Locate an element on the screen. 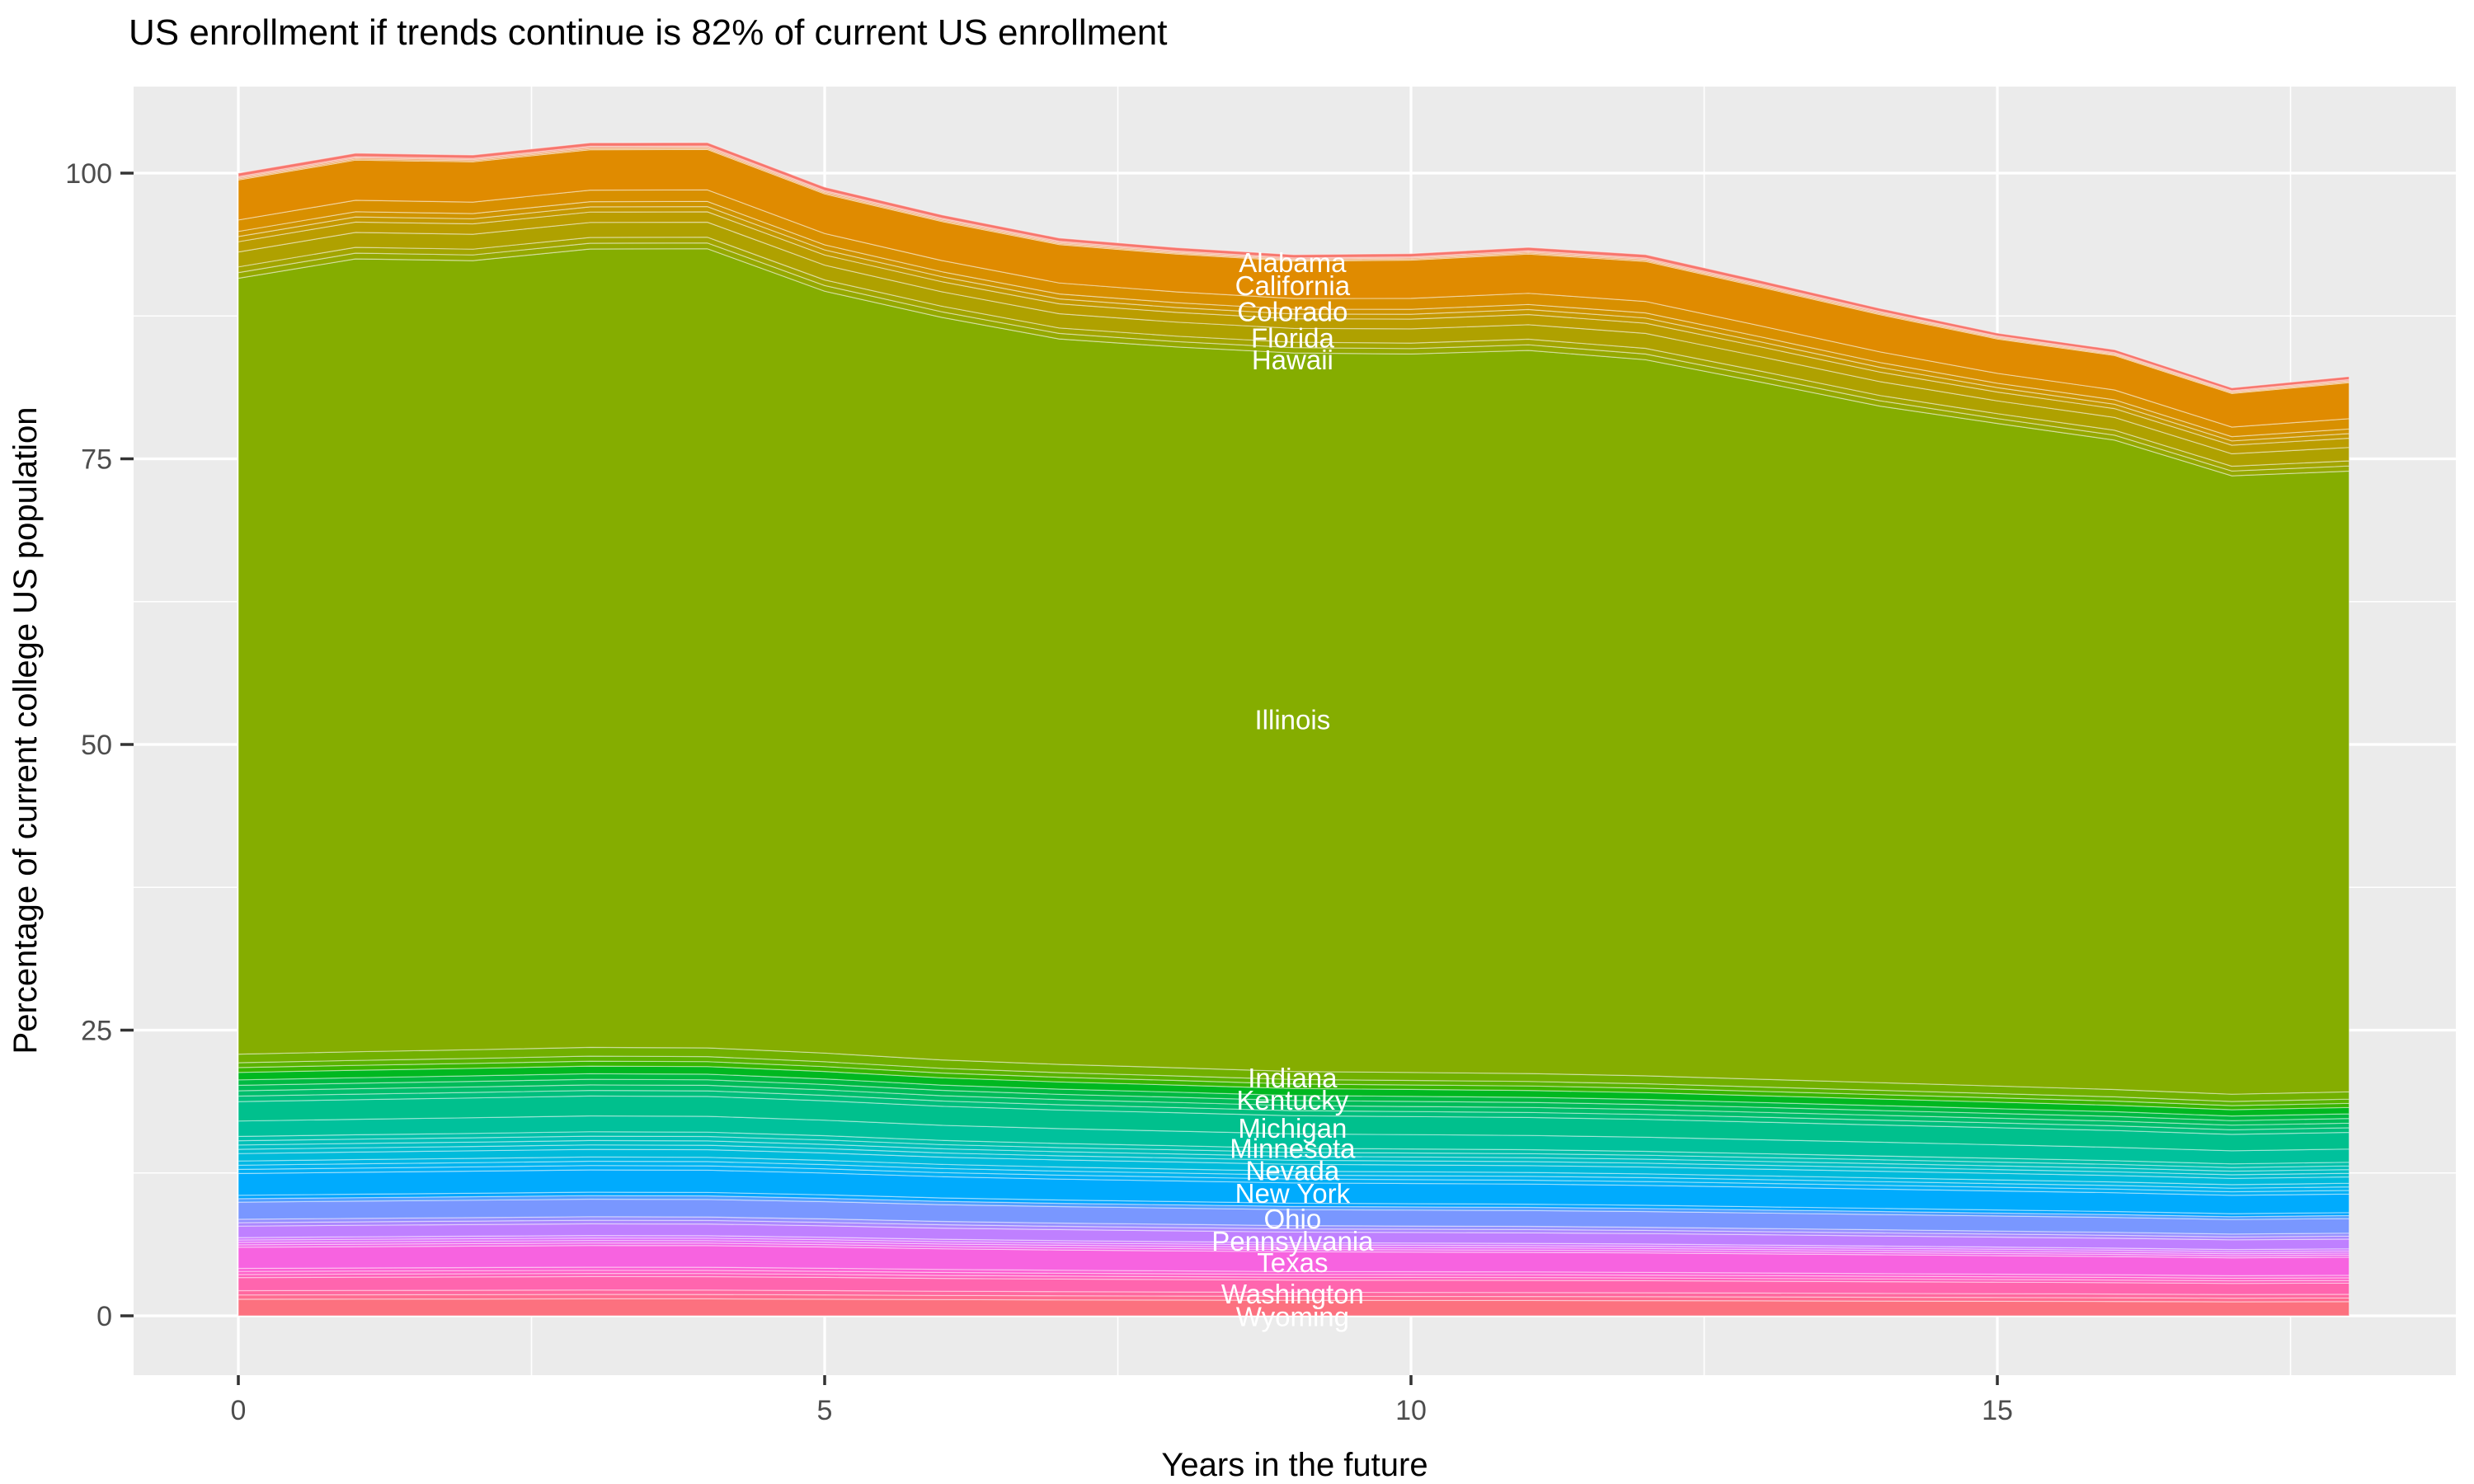 This screenshot has height=1484, width=2474. state-label-indiana: Indiana is located at coordinates (1293, 1078).